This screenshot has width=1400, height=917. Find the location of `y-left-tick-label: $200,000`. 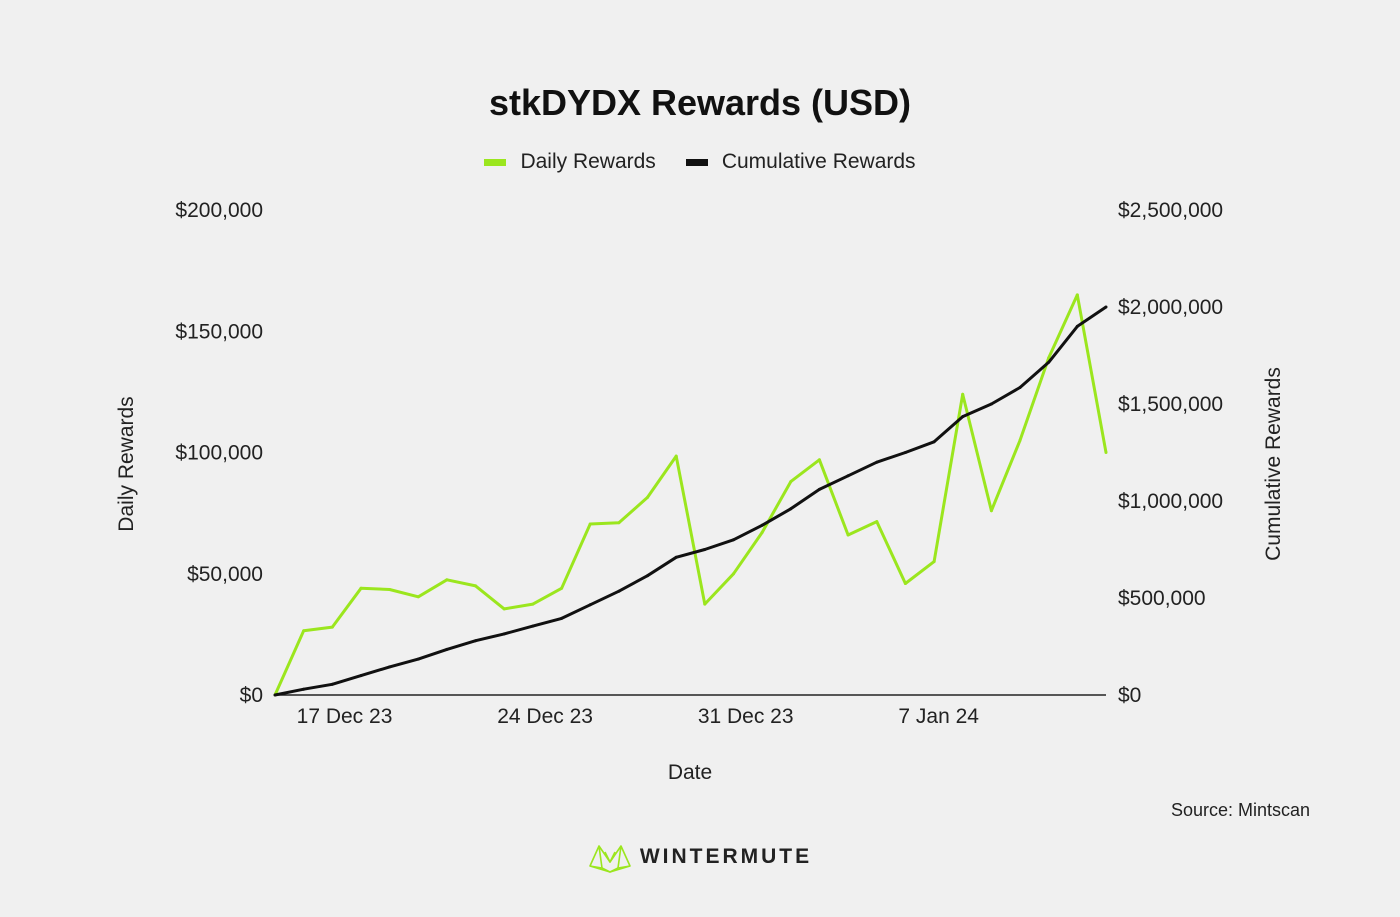

y-left-tick-label: $200,000 is located at coordinates (219, 210).